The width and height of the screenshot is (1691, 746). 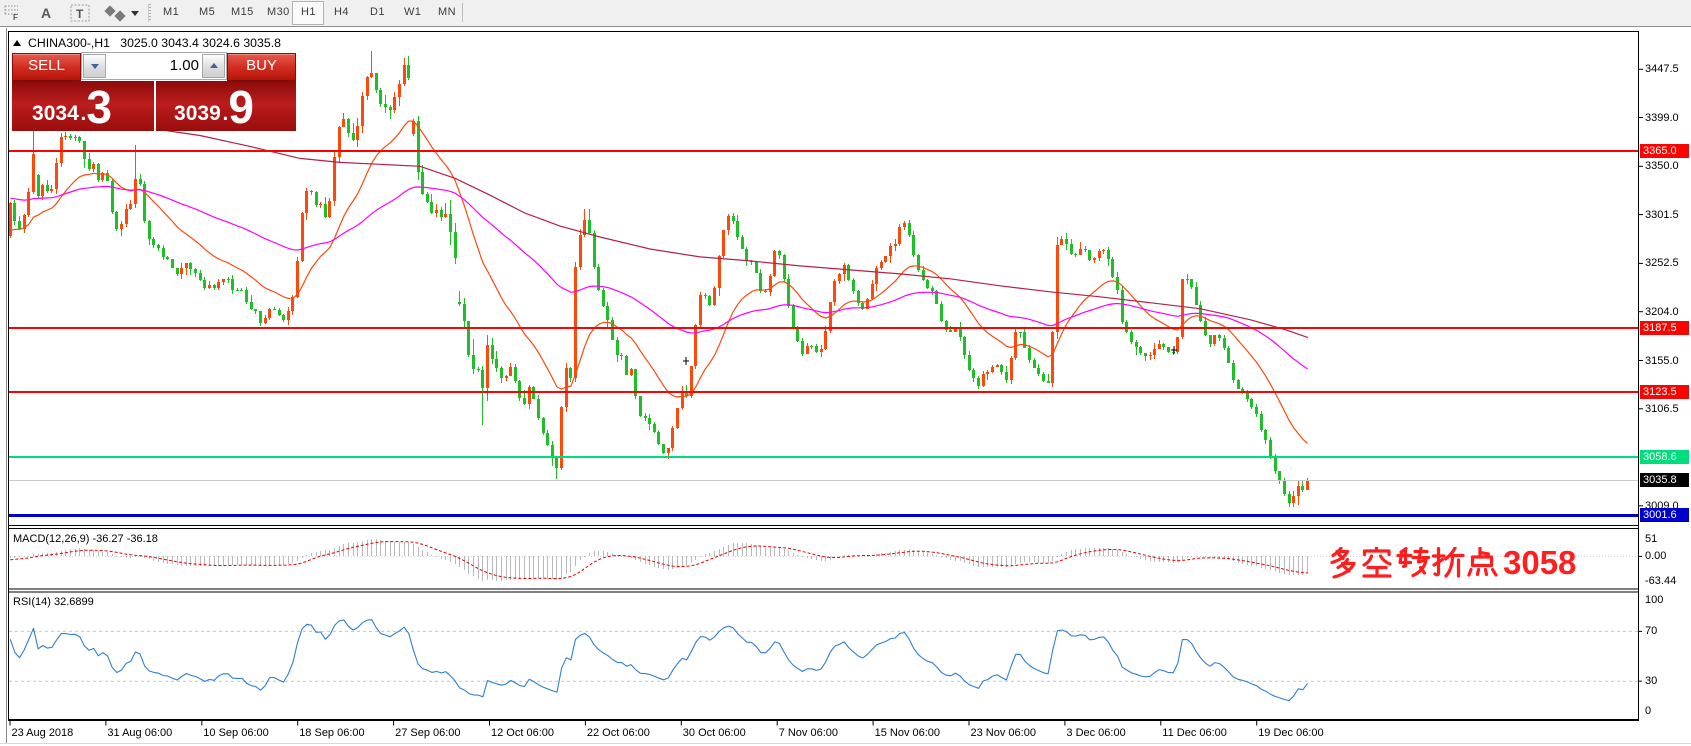 I want to click on svg-text: T, so click(x=80, y=14).